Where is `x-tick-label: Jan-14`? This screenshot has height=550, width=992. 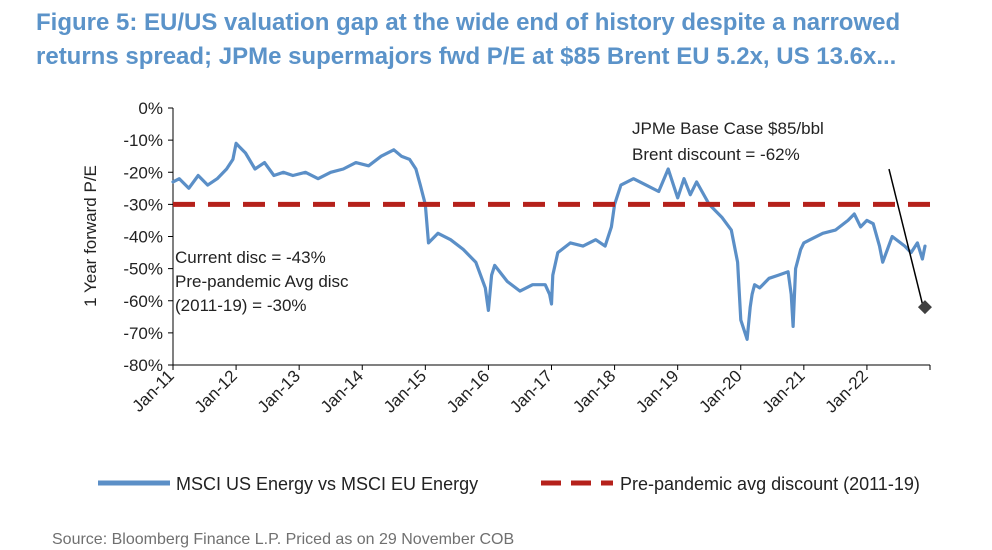
x-tick-label: Jan-14 is located at coordinates (342, 391).